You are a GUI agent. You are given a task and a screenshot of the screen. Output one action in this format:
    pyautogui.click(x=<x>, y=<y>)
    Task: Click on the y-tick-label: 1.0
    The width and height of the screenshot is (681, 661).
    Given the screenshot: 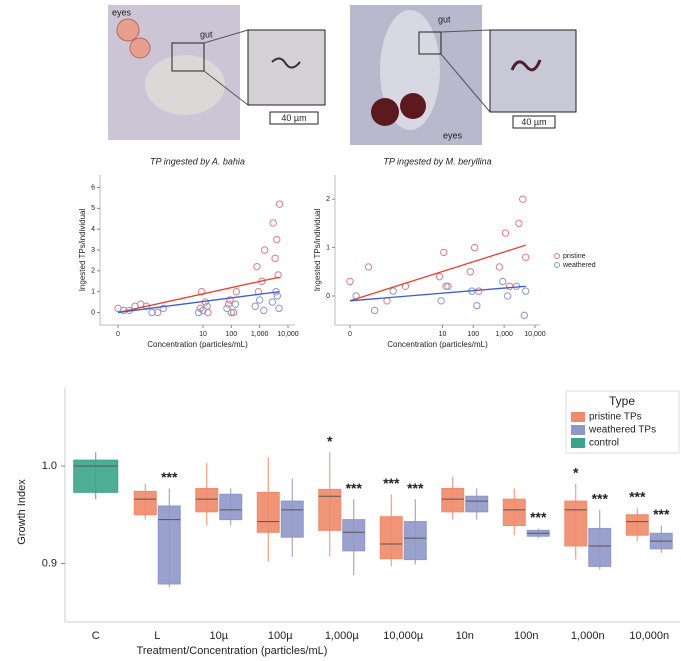 What is the action you would take?
    pyautogui.click(x=49, y=466)
    